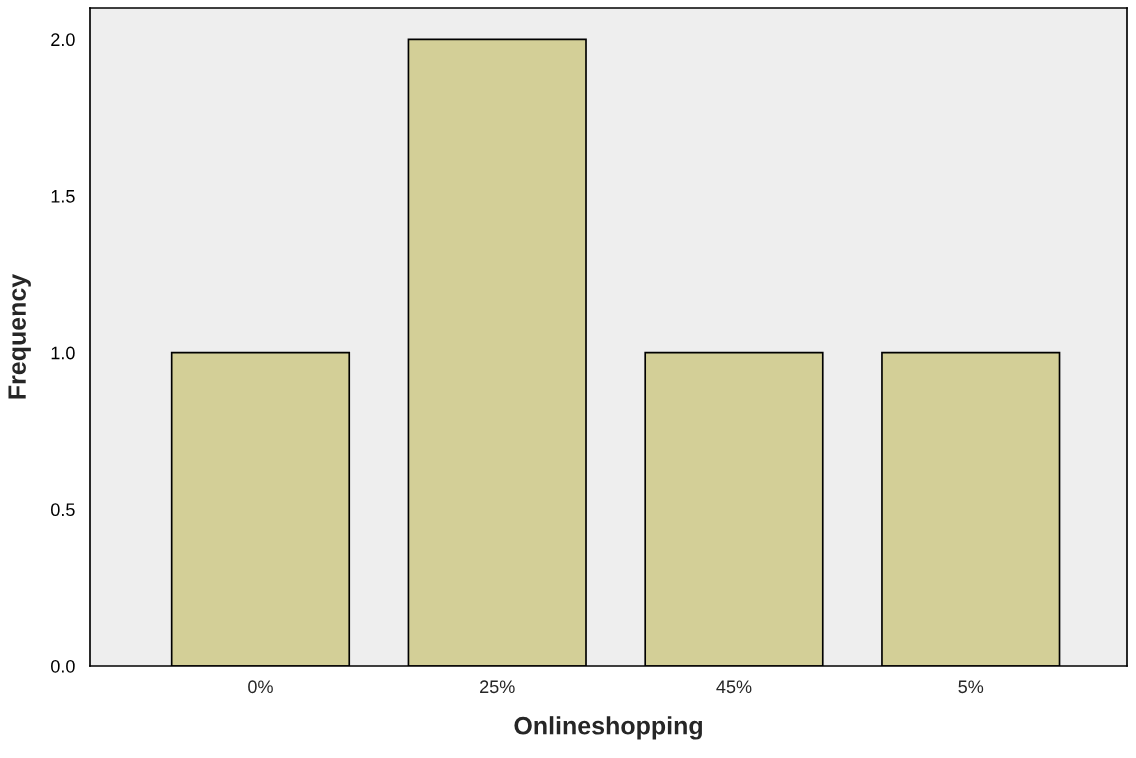  I want to click on x-axis-title: Onlineshopping, so click(608, 728).